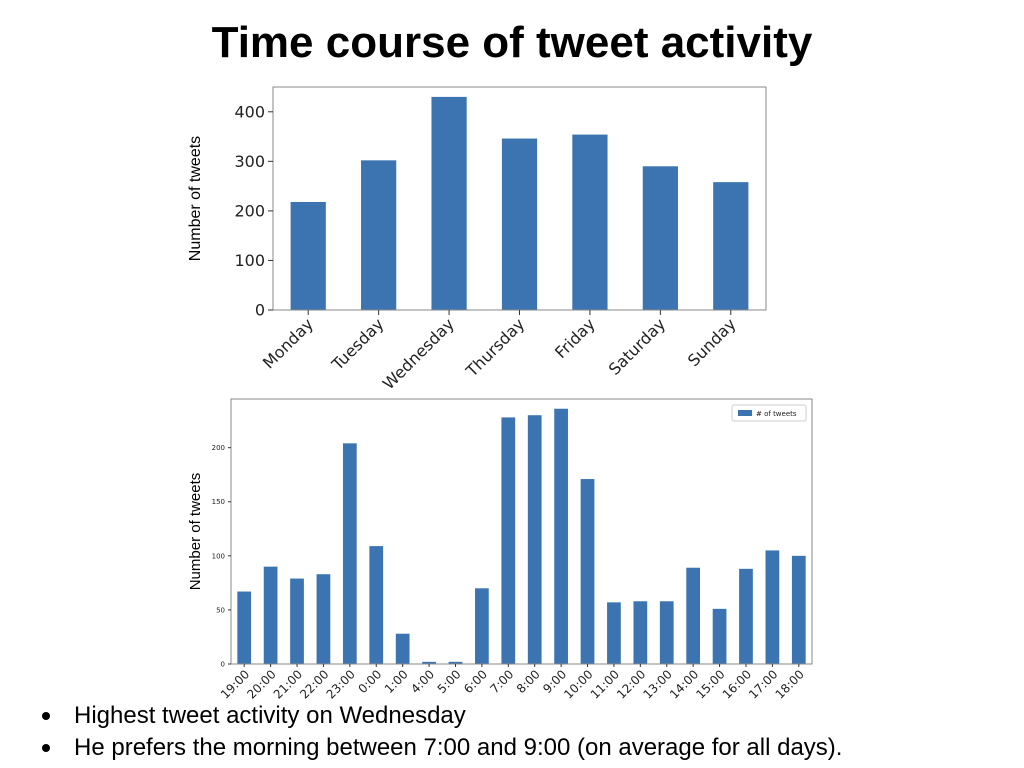 The width and height of the screenshot is (1024, 768). Describe the element at coordinates (449, 681) in the screenshot. I see `x-tick-label: 5:00` at that location.